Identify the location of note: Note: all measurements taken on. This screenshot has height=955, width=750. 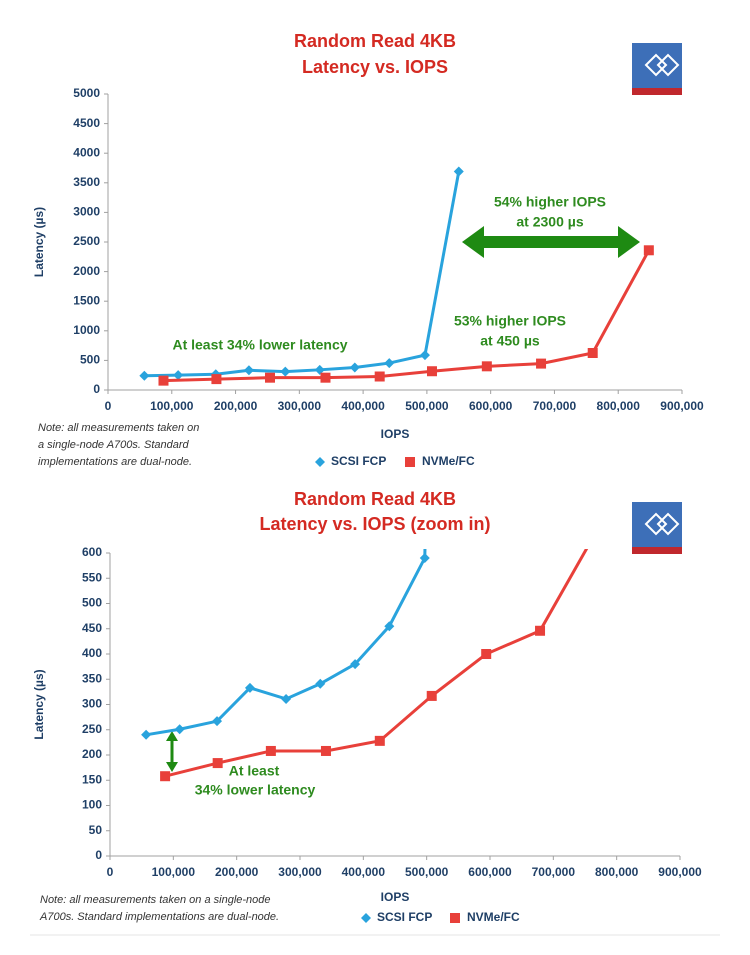
(118, 428).